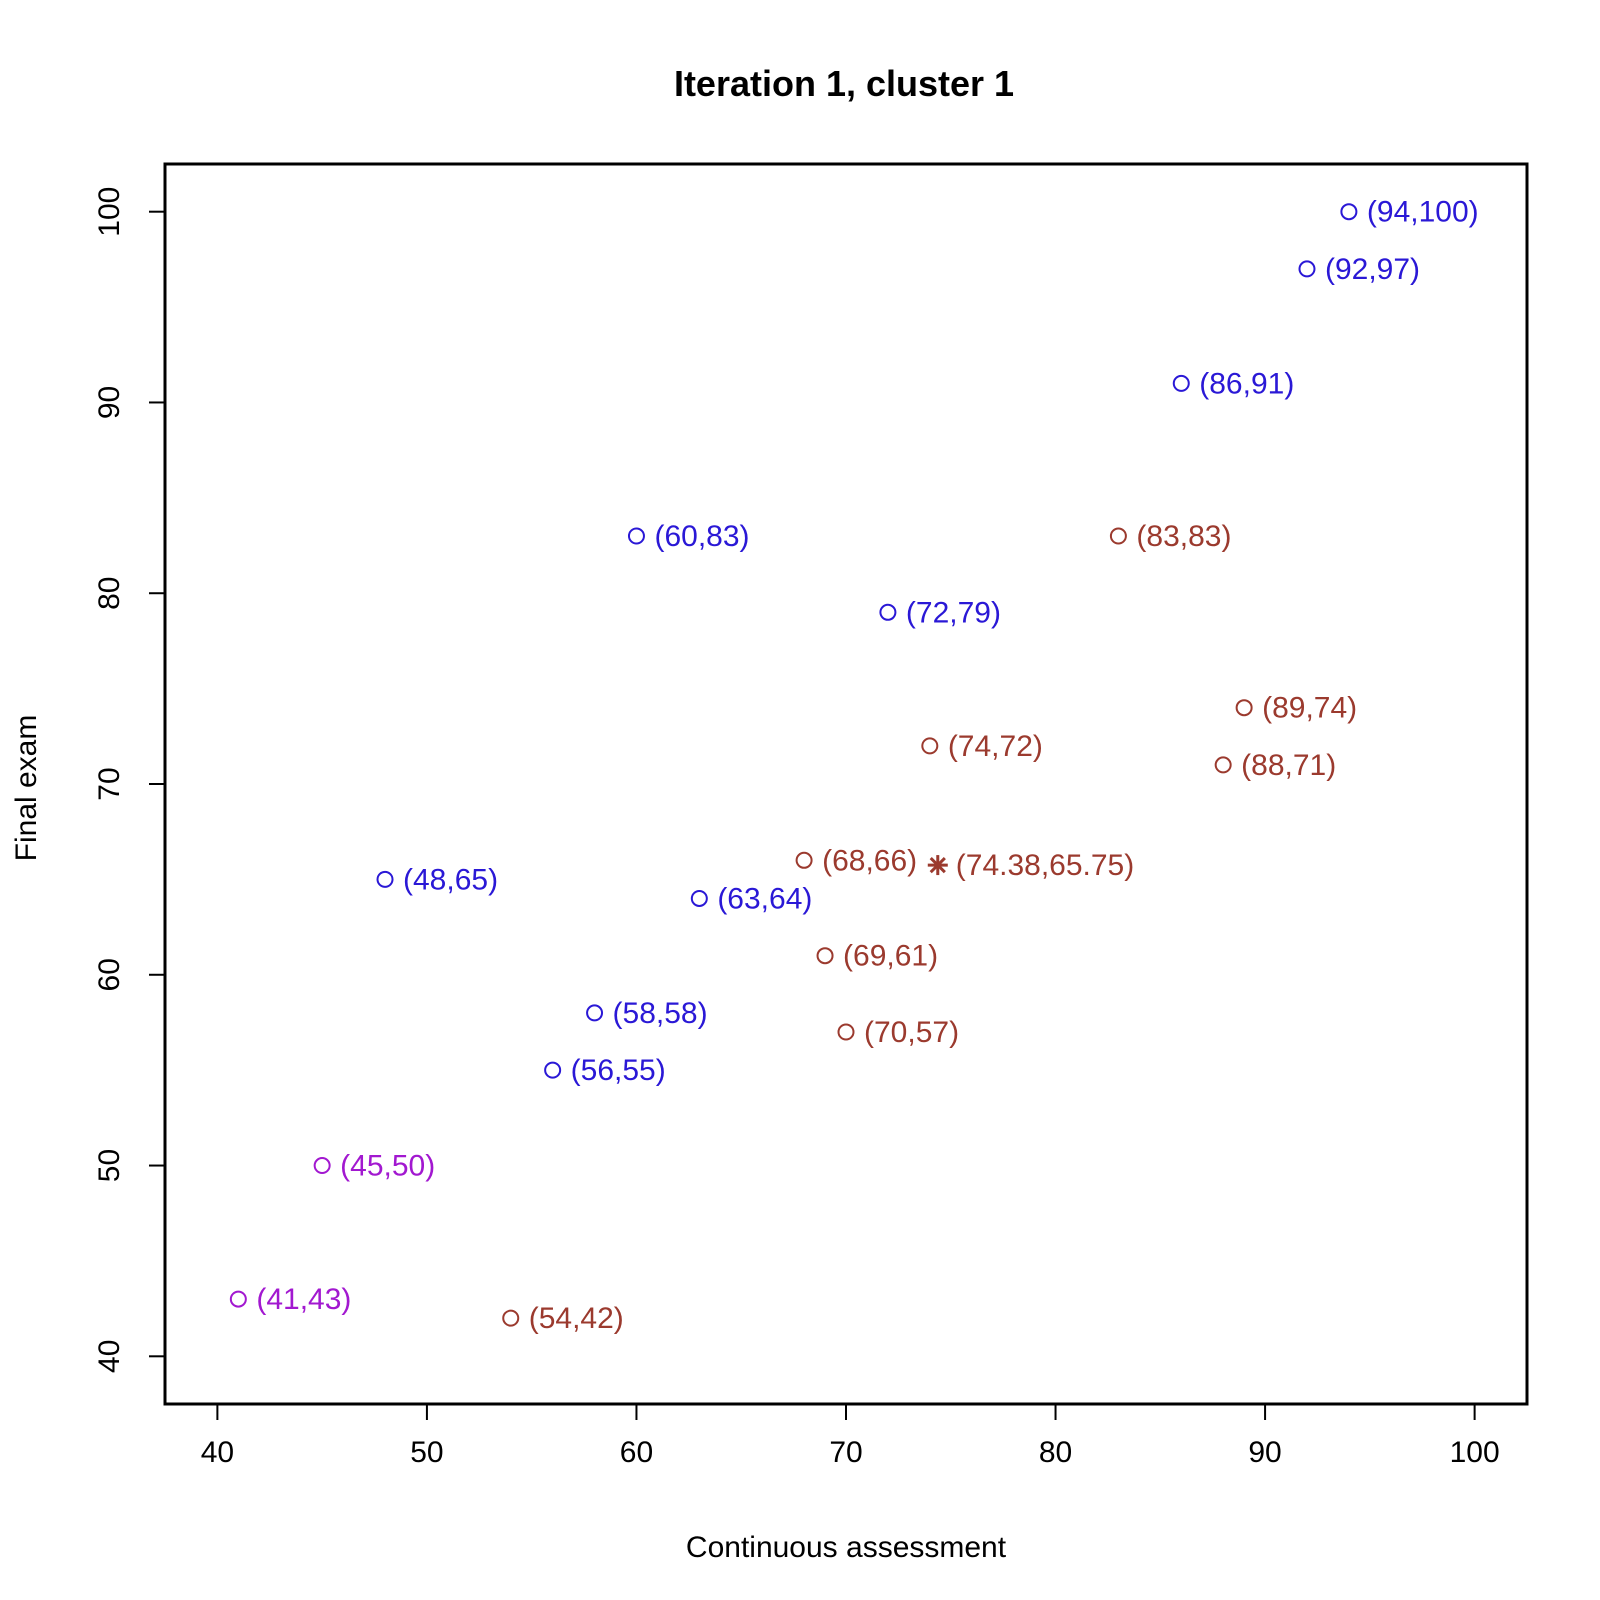 The width and height of the screenshot is (1600, 1600). I want to click on data-point-label: (83,83), so click(1183, 536).